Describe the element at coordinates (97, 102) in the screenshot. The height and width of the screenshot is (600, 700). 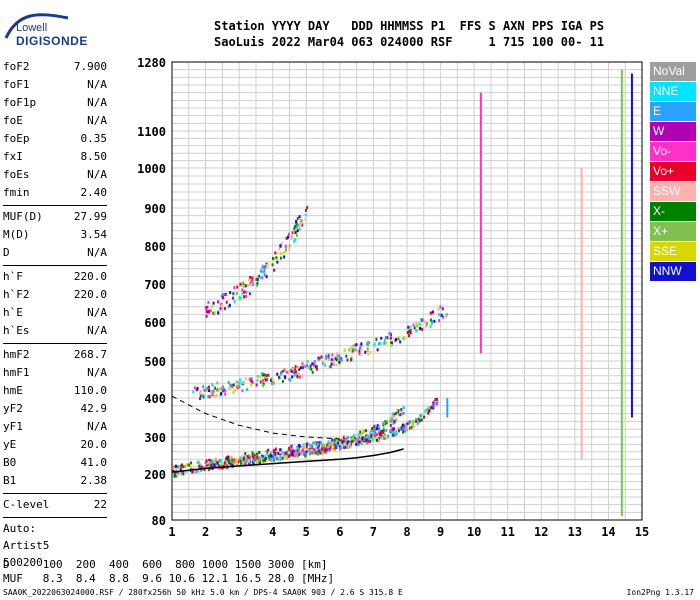
I see `param-value: N/A` at that location.